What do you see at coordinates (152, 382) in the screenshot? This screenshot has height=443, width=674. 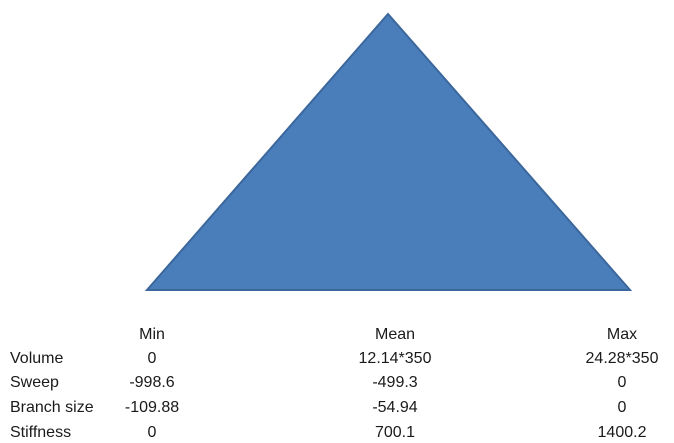 I see `sweep-min: -998.6` at bounding box center [152, 382].